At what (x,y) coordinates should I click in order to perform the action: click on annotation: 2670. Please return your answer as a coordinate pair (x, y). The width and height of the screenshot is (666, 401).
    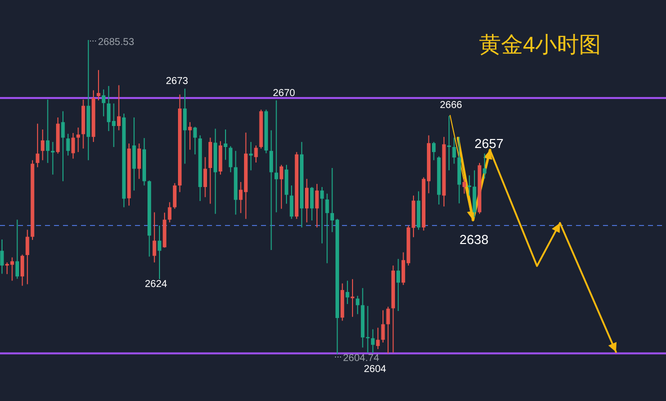
    Looking at the image, I should click on (284, 93).